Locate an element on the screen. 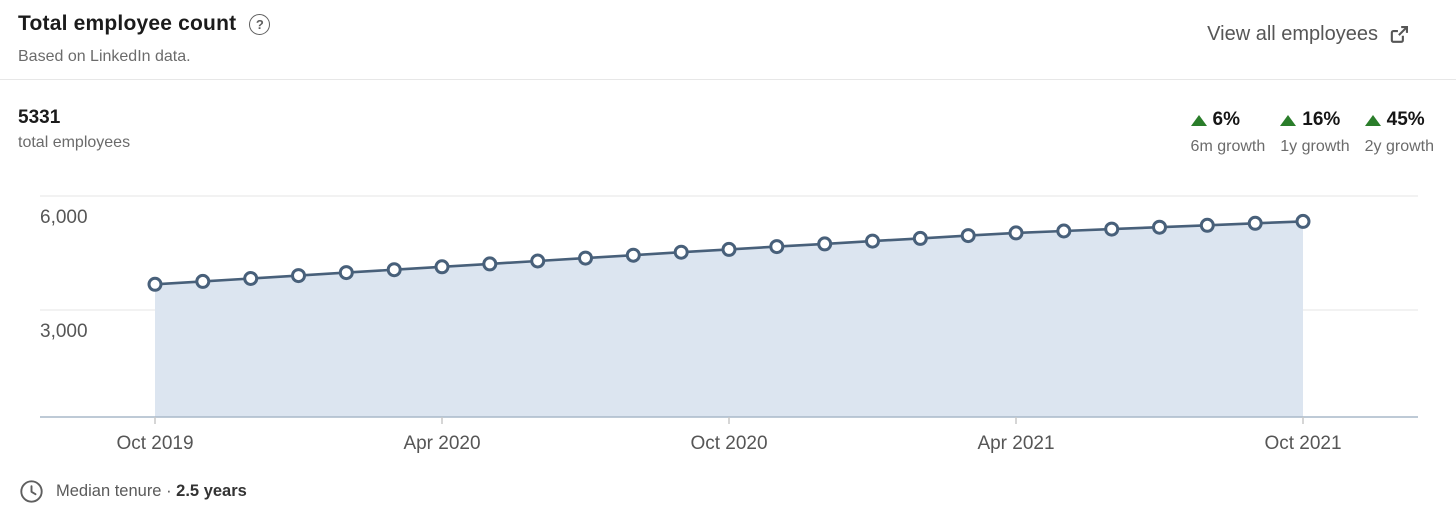 This screenshot has width=1456, height=516. median-tenure-text: Median tenure · 2.5 years is located at coordinates (151, 491).